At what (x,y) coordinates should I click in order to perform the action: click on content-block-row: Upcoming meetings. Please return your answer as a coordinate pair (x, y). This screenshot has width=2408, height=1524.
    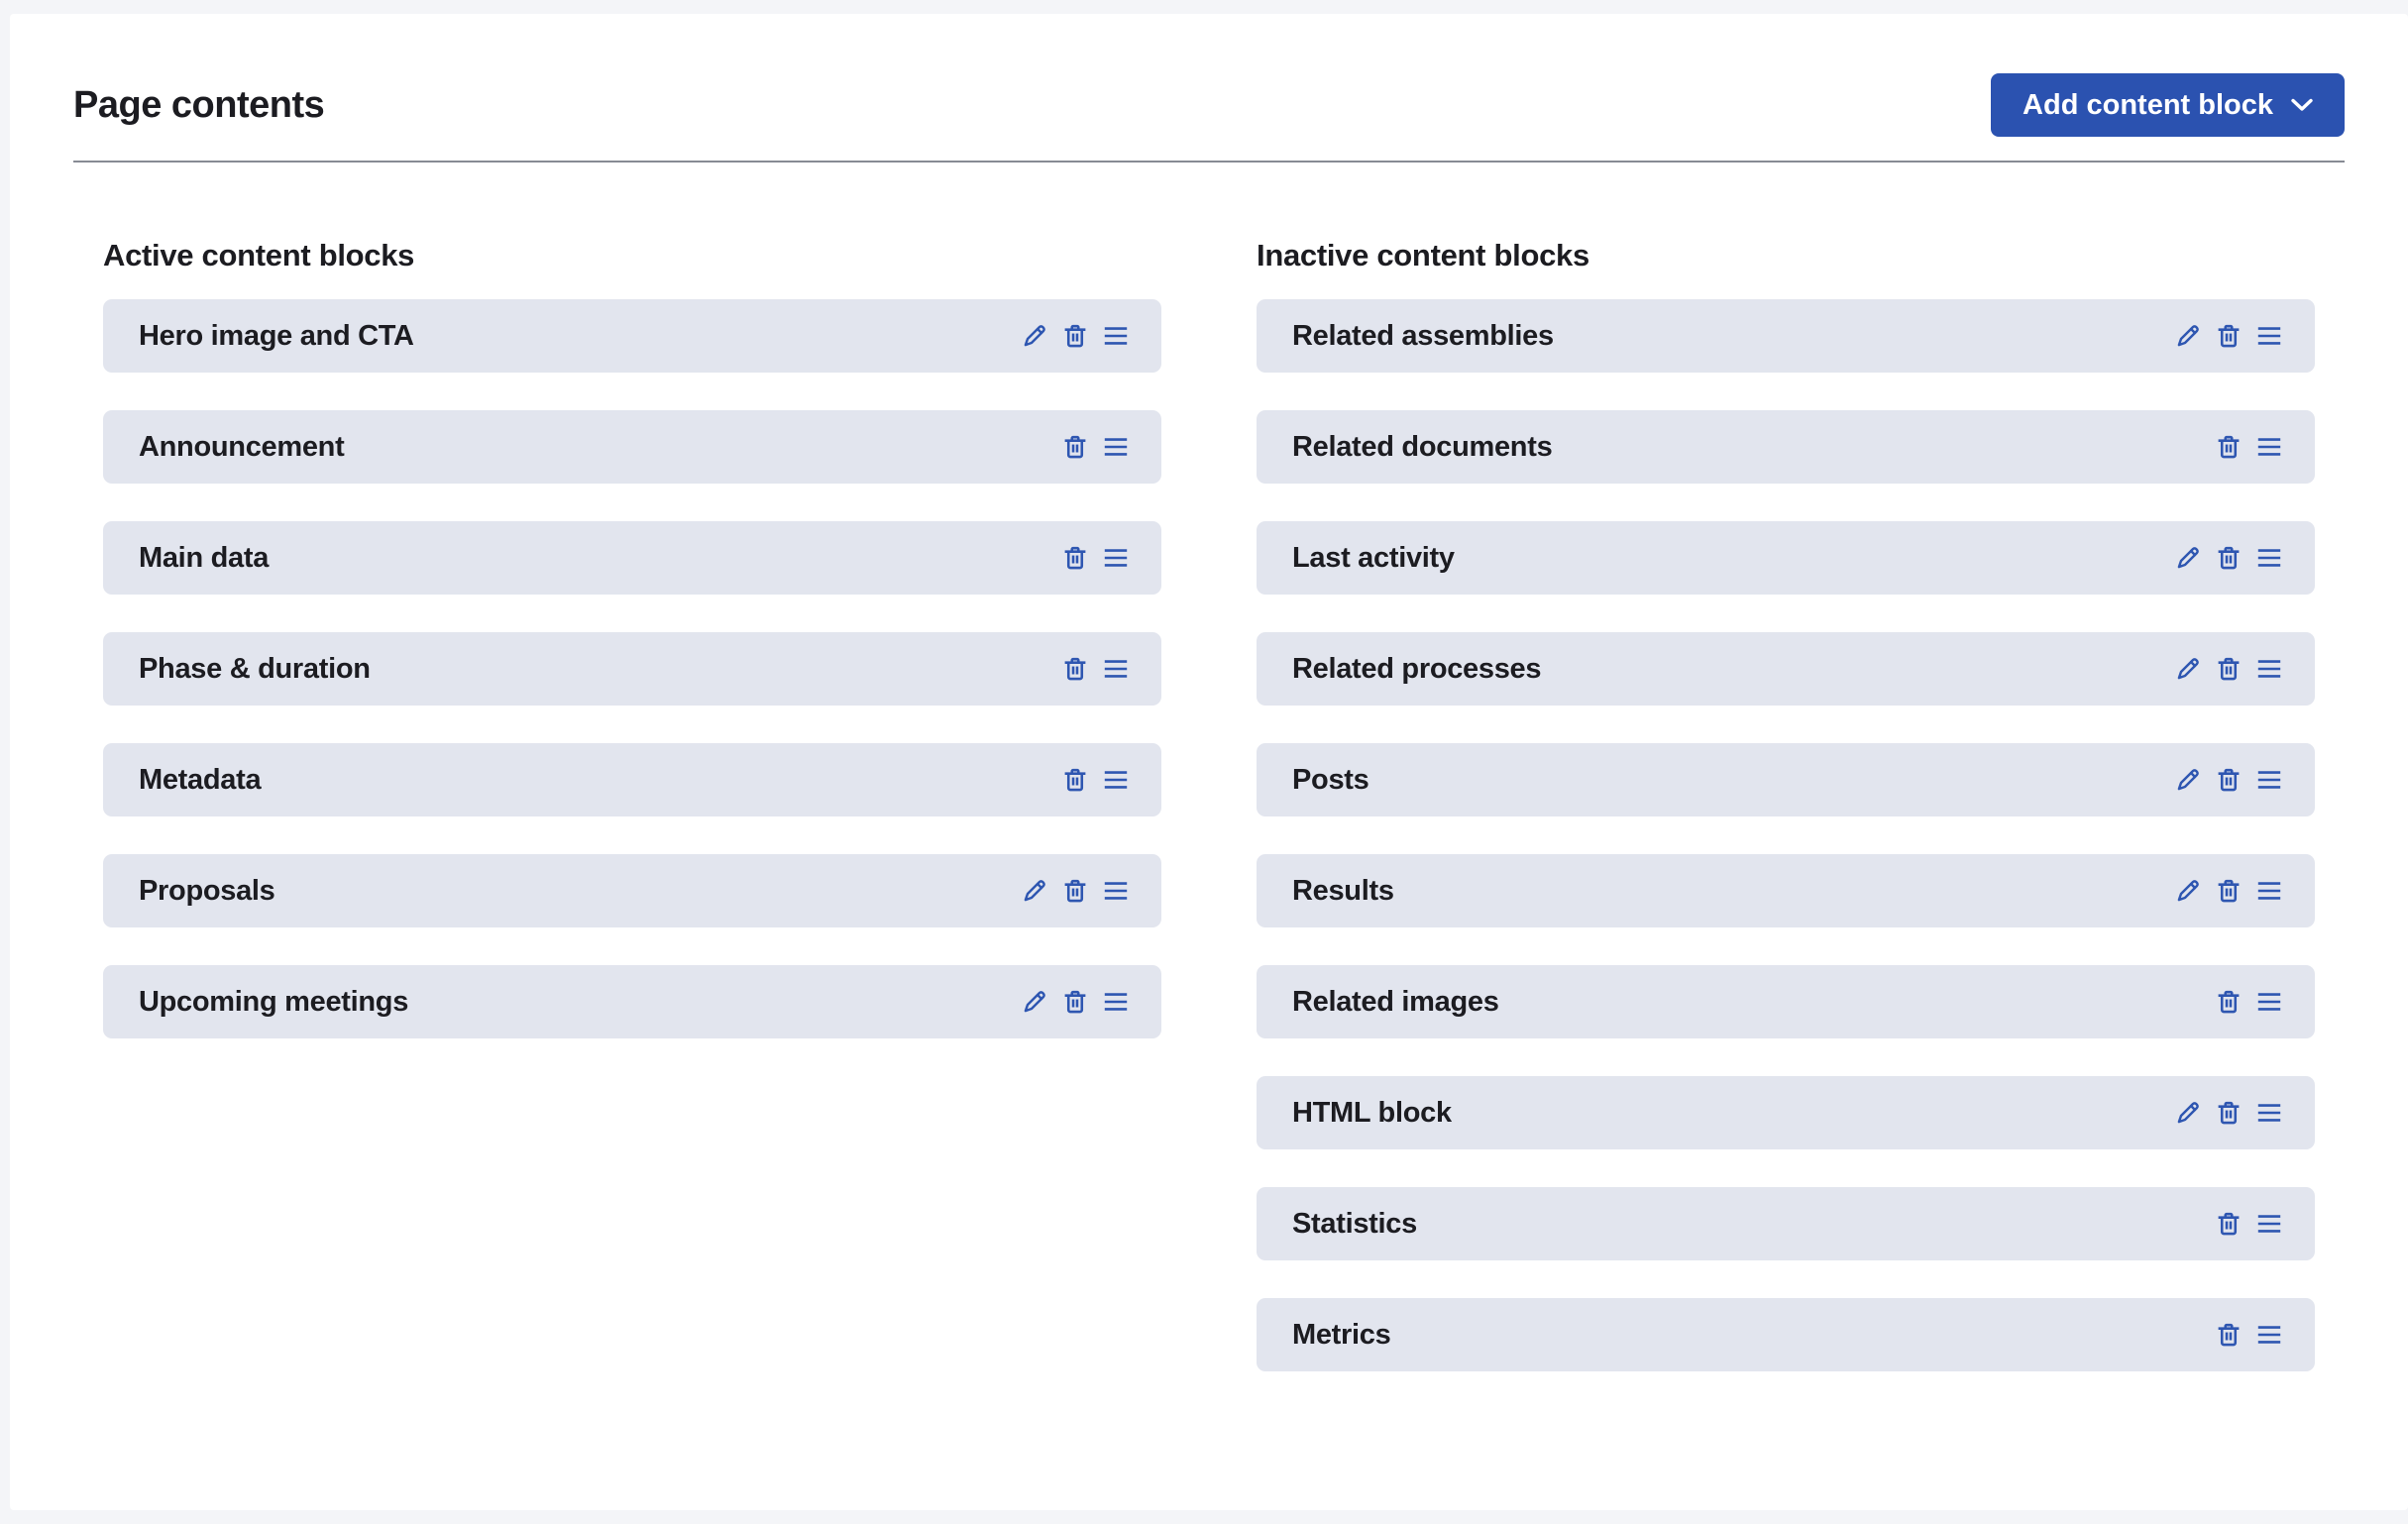
    Looking at the image, I should click on (632, 1001).